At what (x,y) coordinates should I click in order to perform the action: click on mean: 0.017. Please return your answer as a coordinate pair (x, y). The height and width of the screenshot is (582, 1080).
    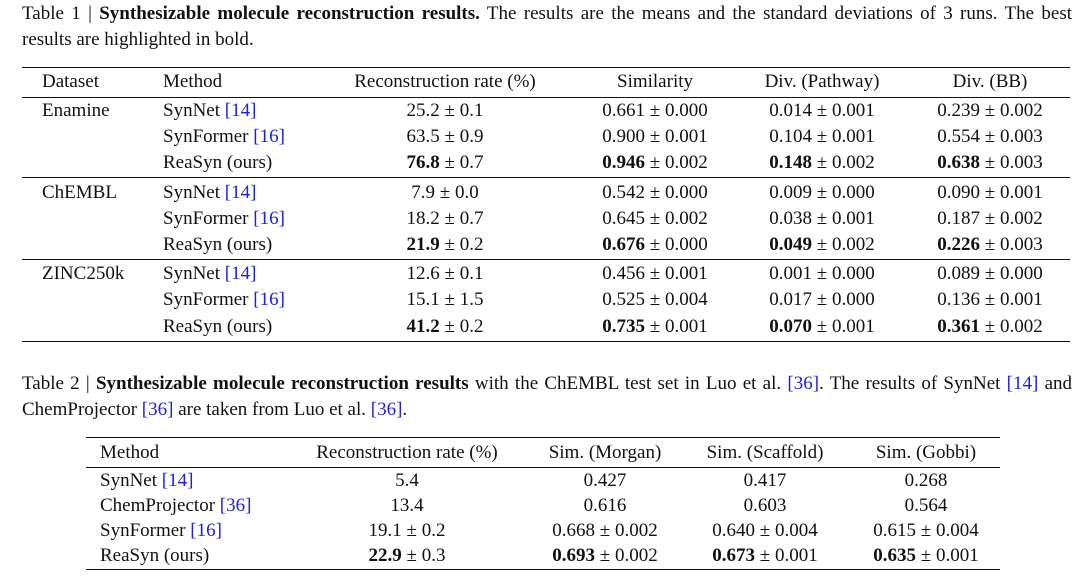
    Looking at the image, I should click on (791, 300).